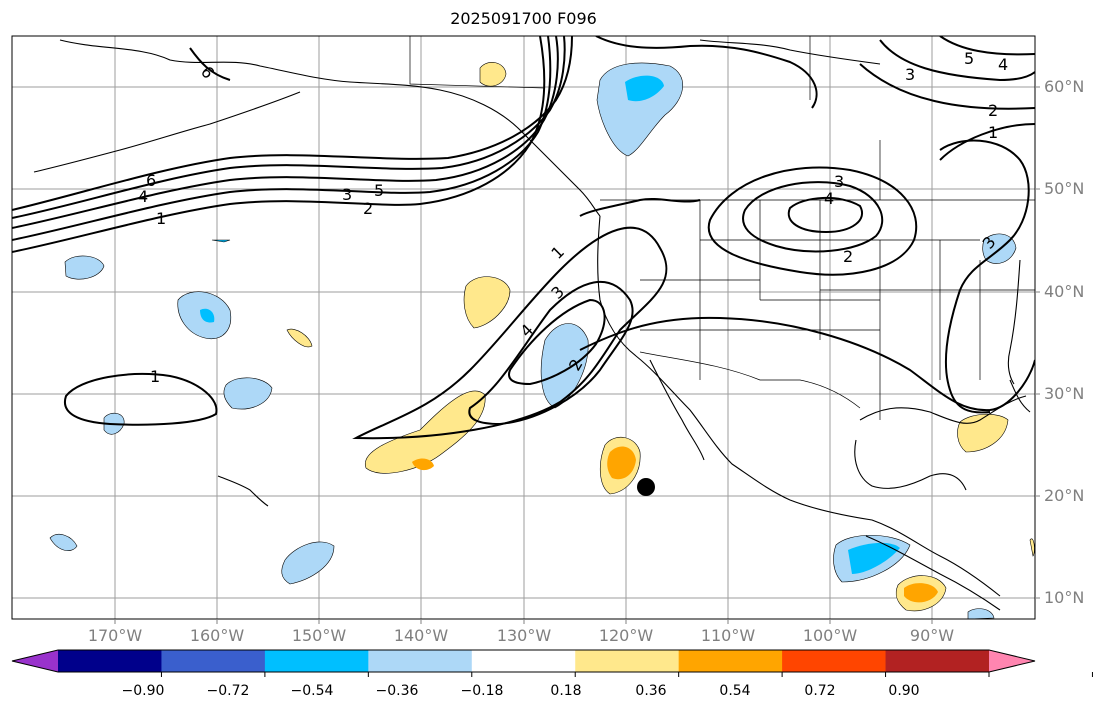 This screenshot has width=1105, height=712. I want to click on colorbar-outline, so click(523, 661).